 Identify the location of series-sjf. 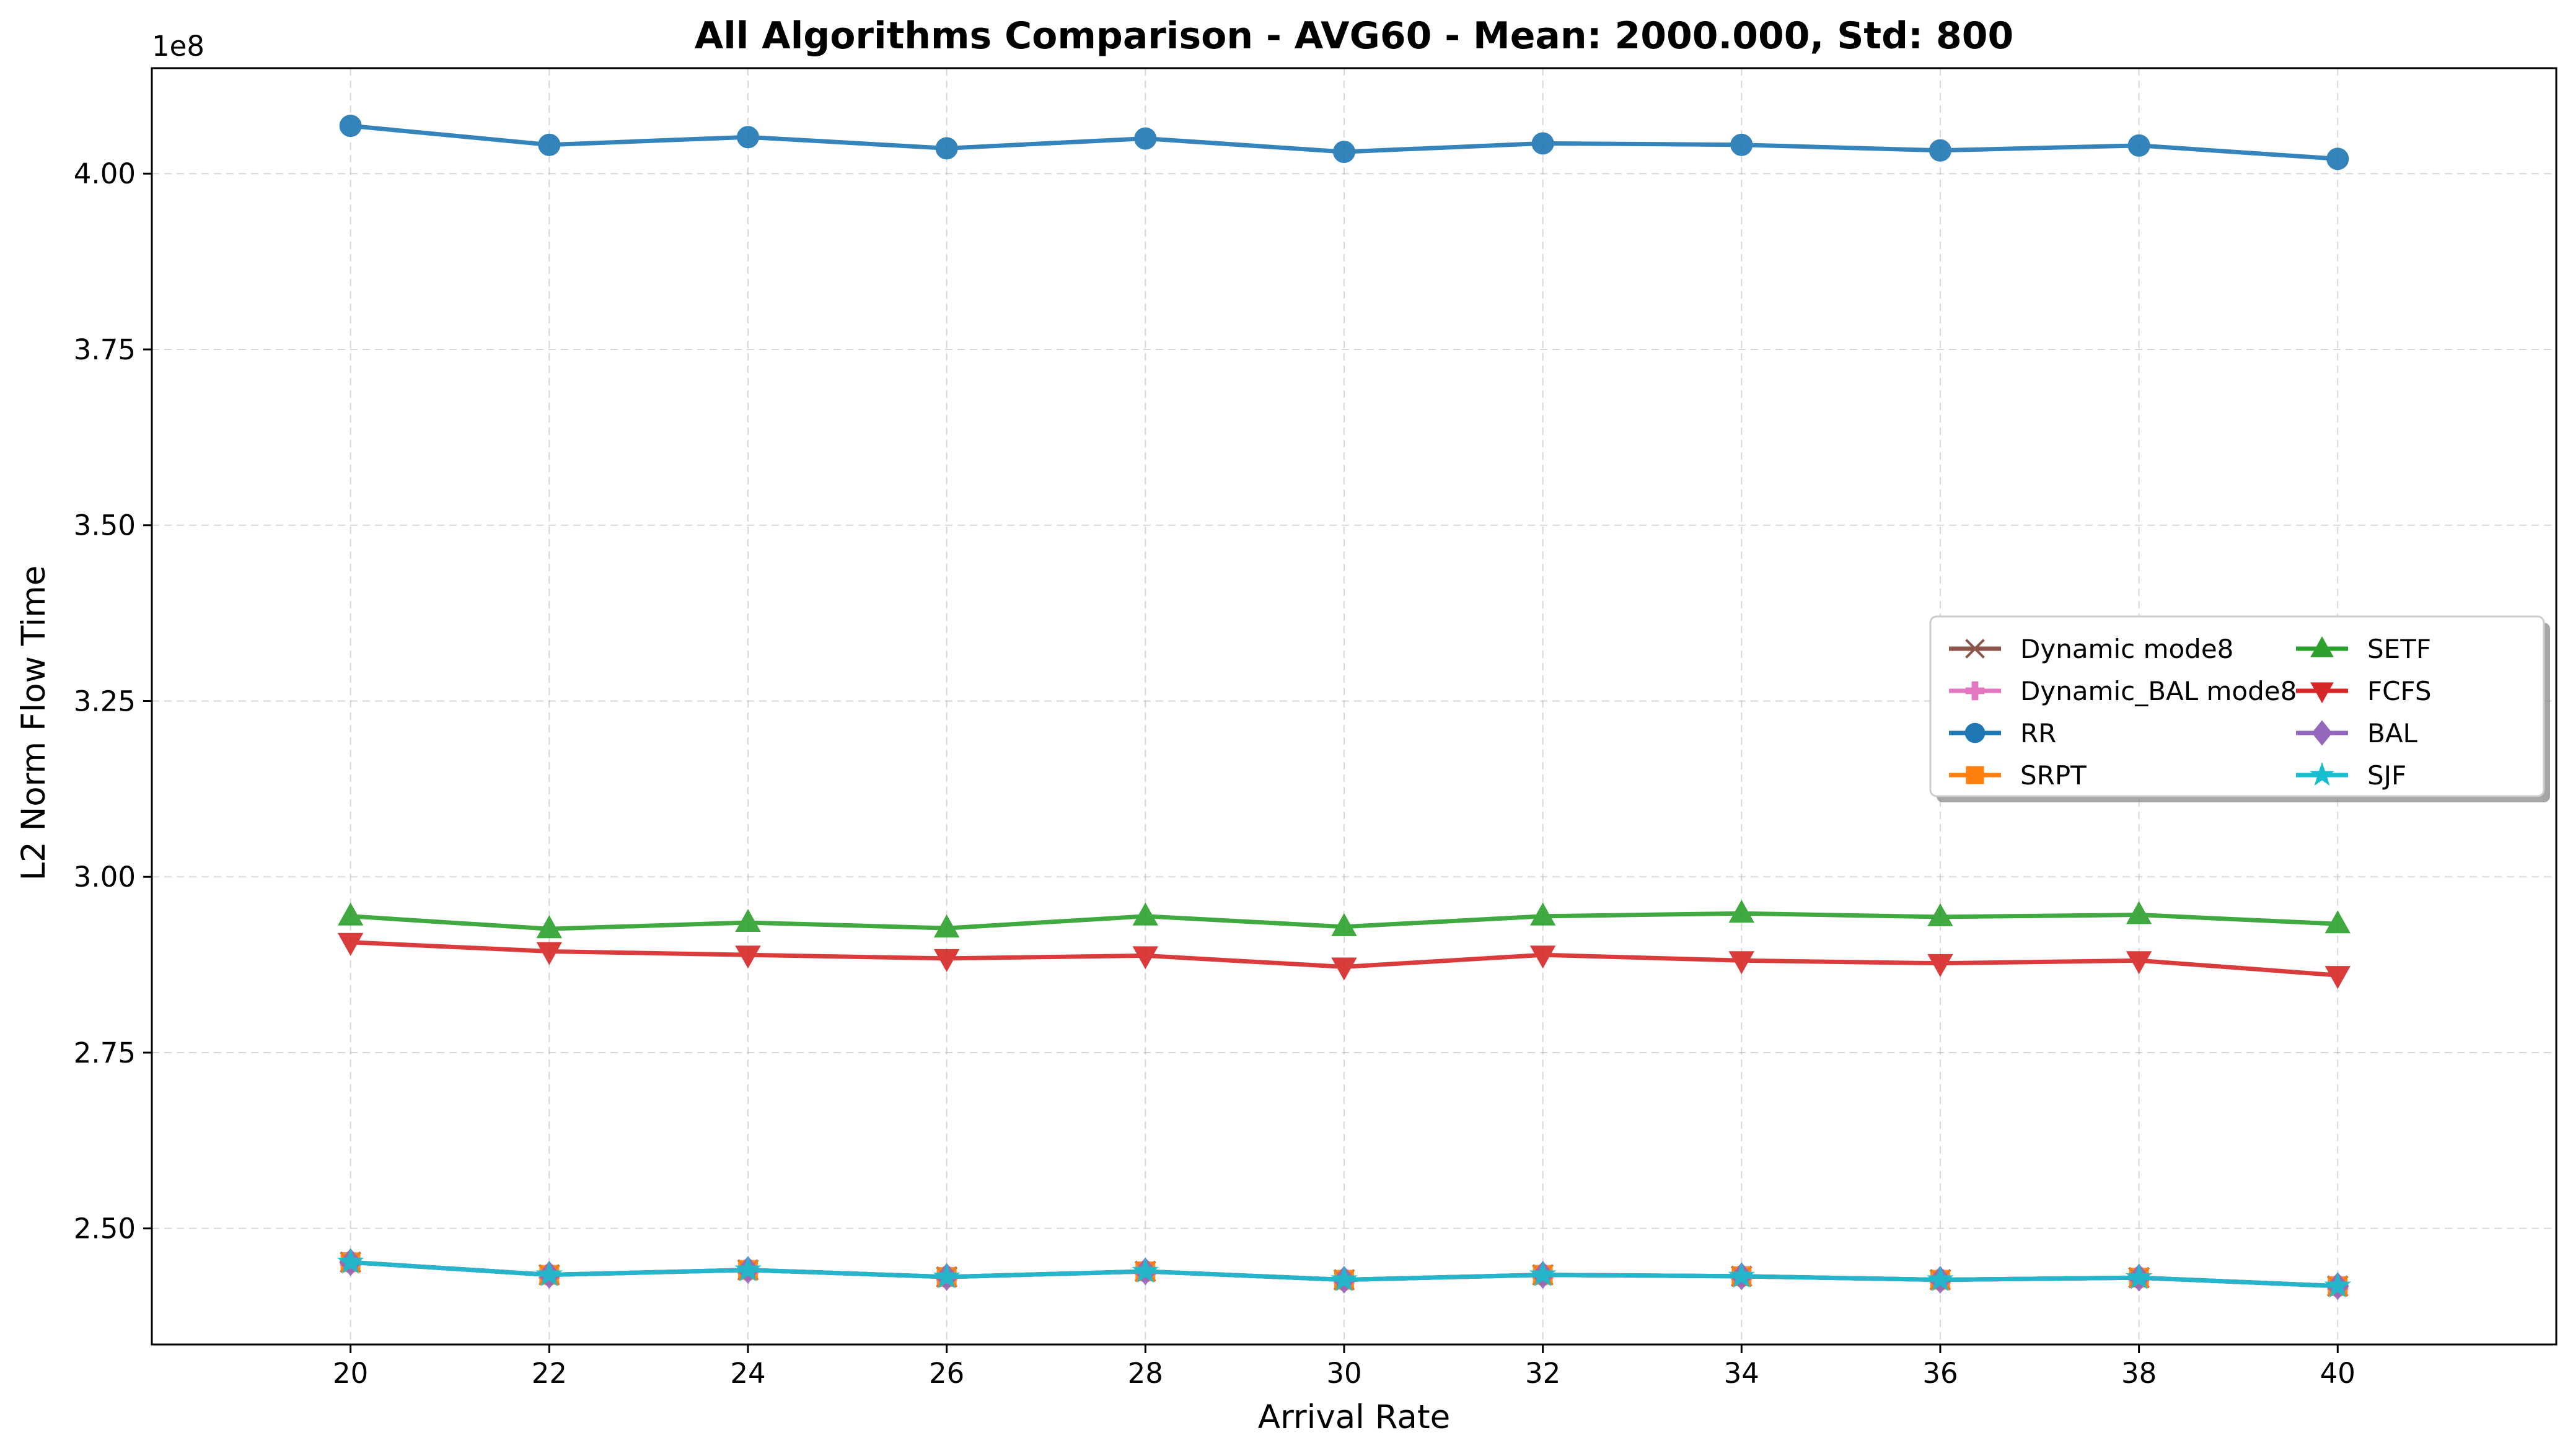
(1344, 1273).